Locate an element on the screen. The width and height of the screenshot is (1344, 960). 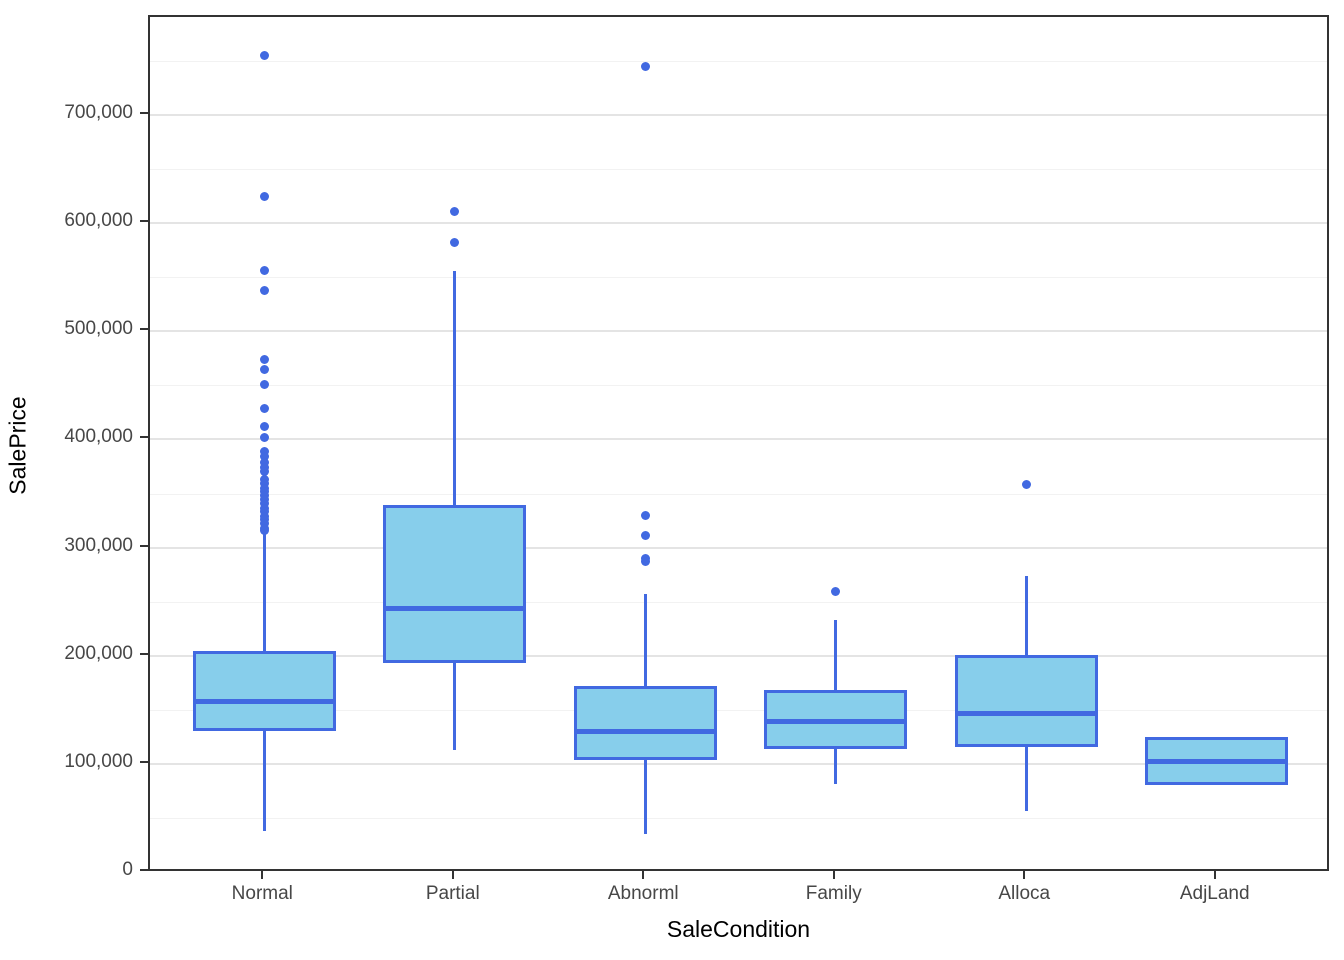
y-axis-tick-label: 0 is located at coordinates (127, 869).